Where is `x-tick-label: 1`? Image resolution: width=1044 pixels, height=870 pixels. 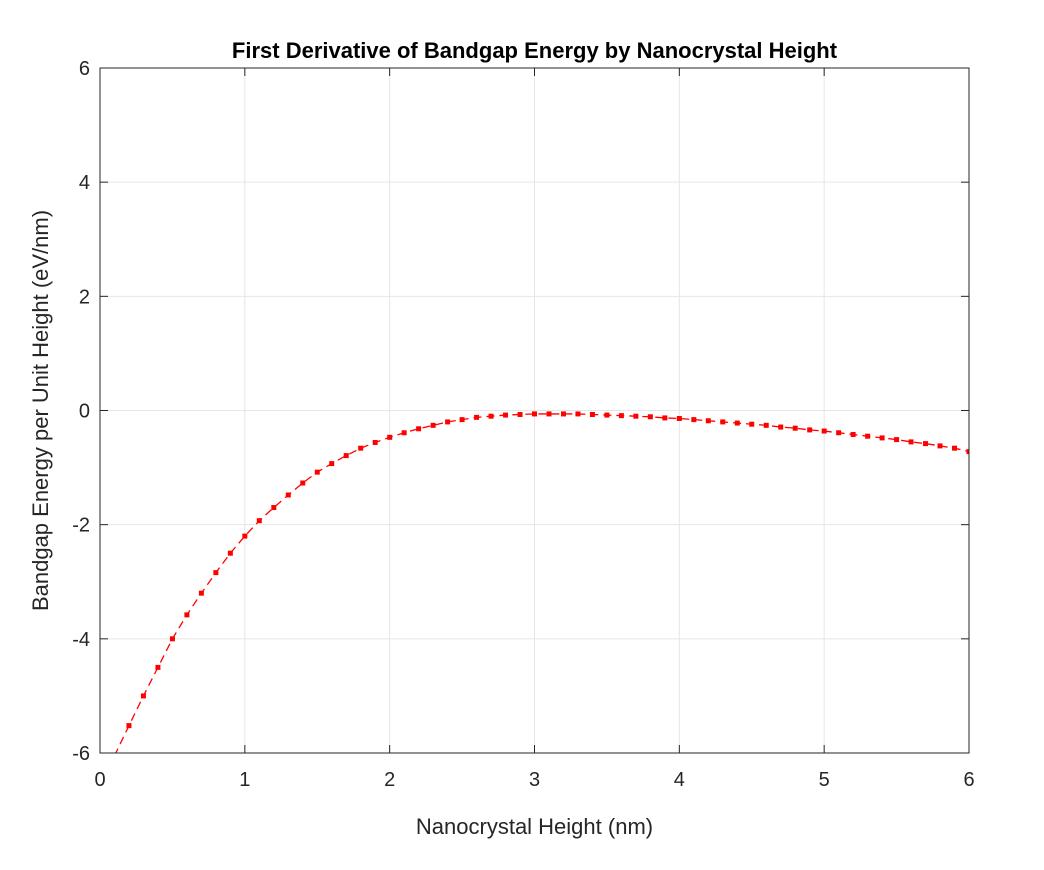
x-tick-label: 1 is located at coordinates (244, 780).